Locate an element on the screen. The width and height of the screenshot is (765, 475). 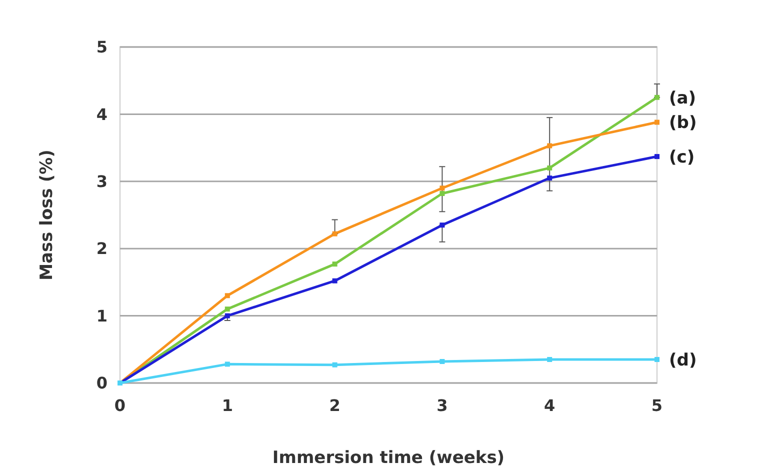
x-tick-label: 5 is located at coordinates (657, 405).